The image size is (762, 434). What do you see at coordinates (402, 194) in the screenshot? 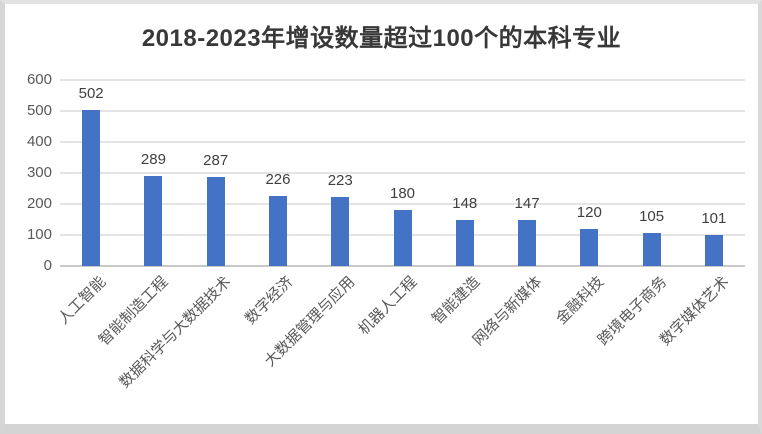
I see `bar-value-label: 180` at bounding box center [402, 194].